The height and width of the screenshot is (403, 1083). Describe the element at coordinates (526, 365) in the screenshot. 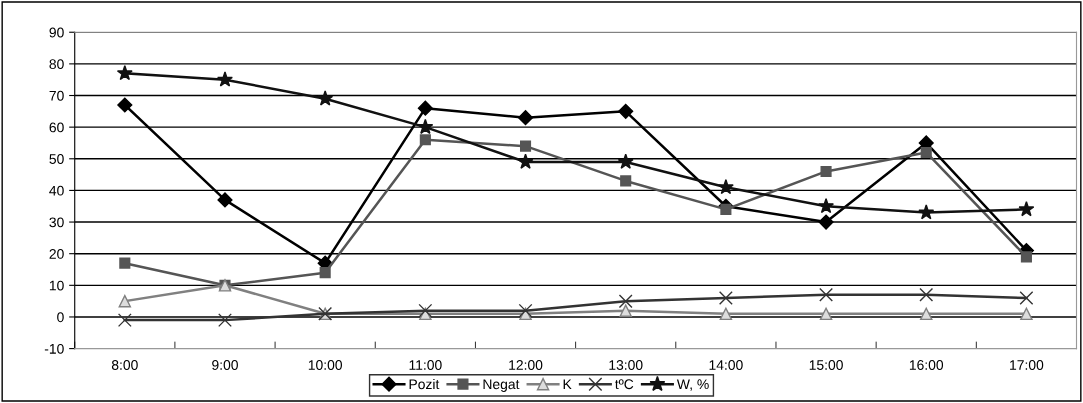

I see `x-tick-label: 12:00` at that location.